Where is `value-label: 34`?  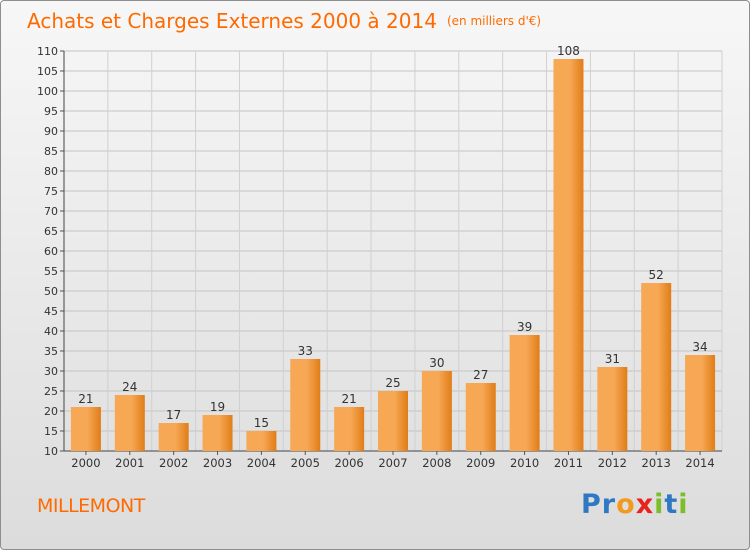 value-label: 34 is located at coordinates (699, 347).